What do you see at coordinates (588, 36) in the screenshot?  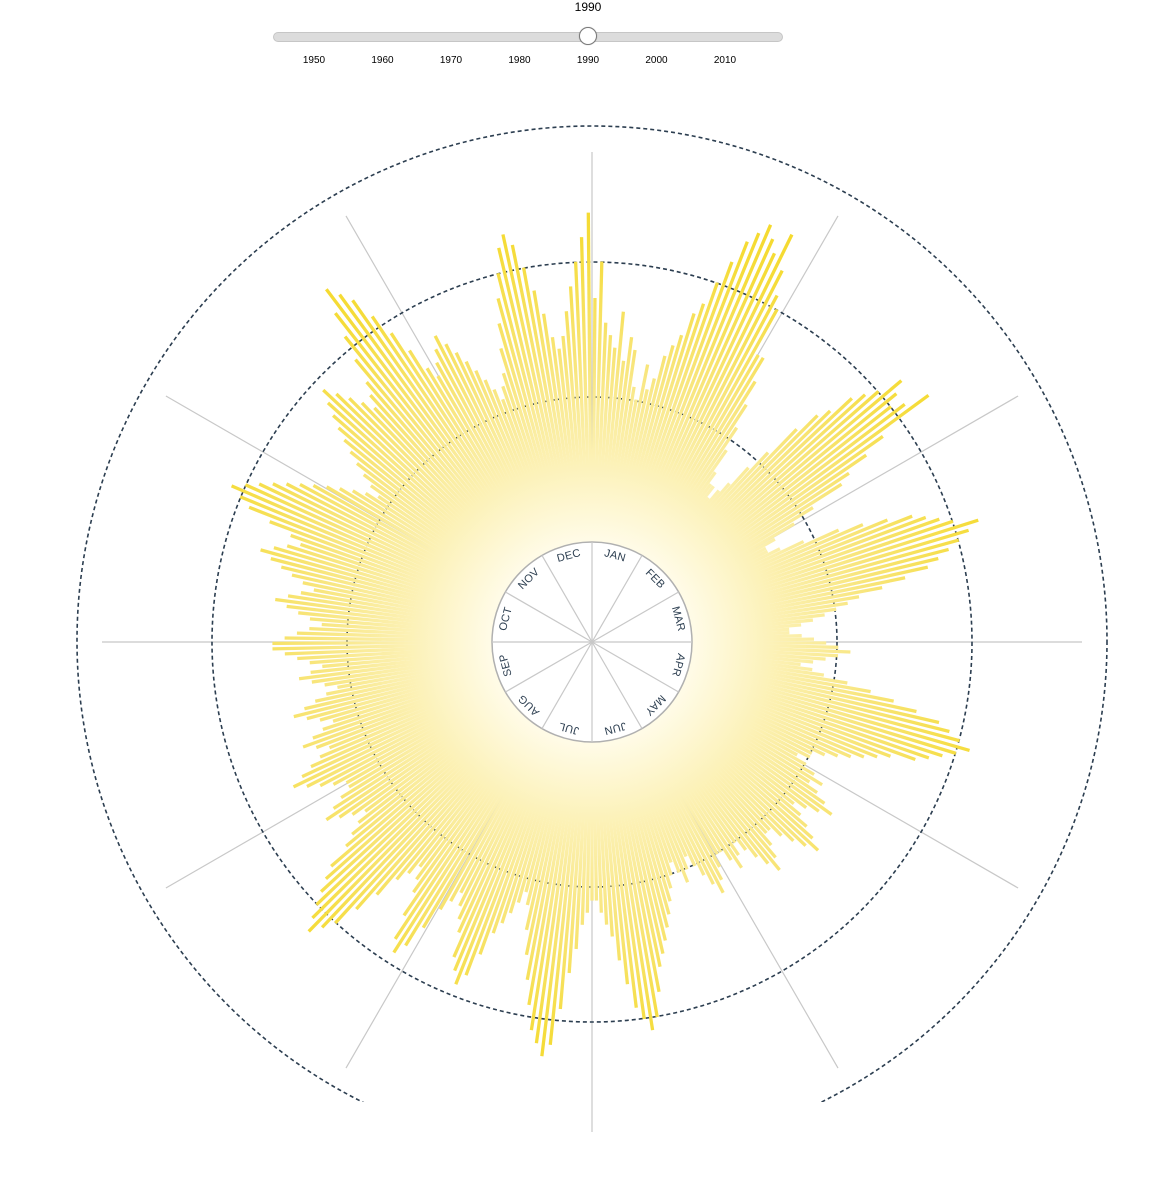 I see `slider-thumb` at bounding box center [588, 36].